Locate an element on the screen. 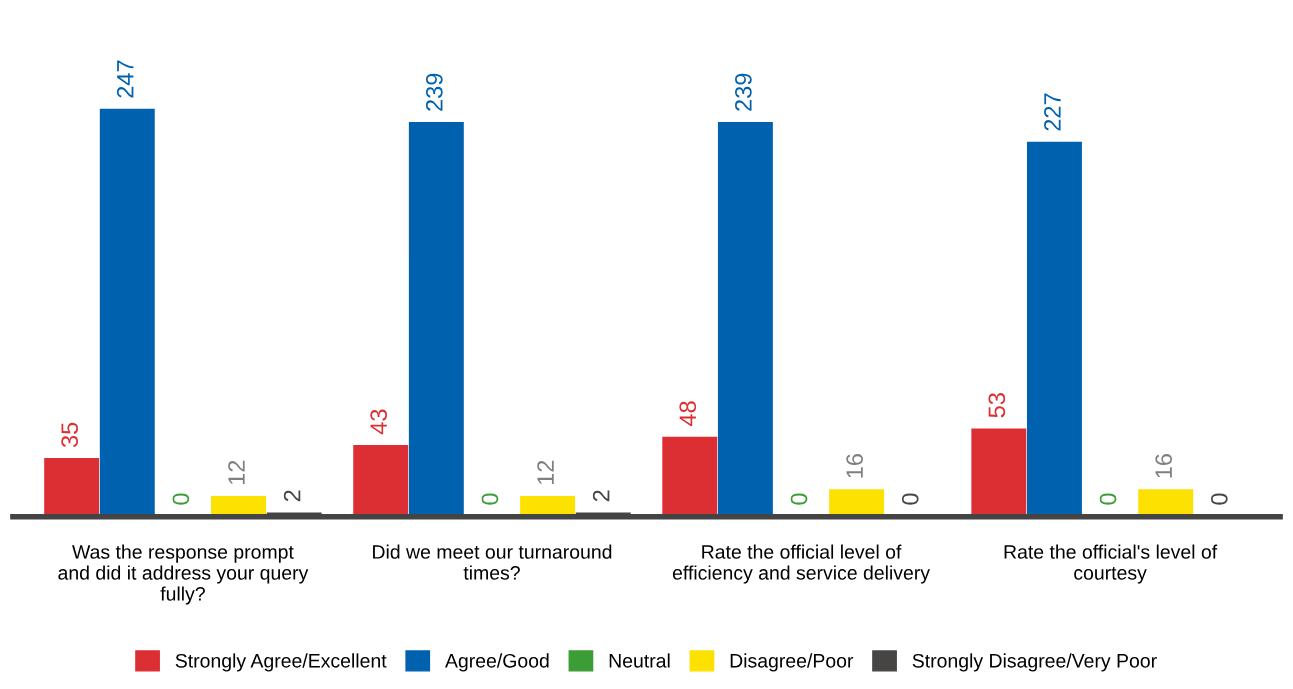 Image resolution: width=1293 pixels, height=689 pixels. x-tick-label: Rate the official level of efficiency and service delivery is located at coordinates (801, 564).